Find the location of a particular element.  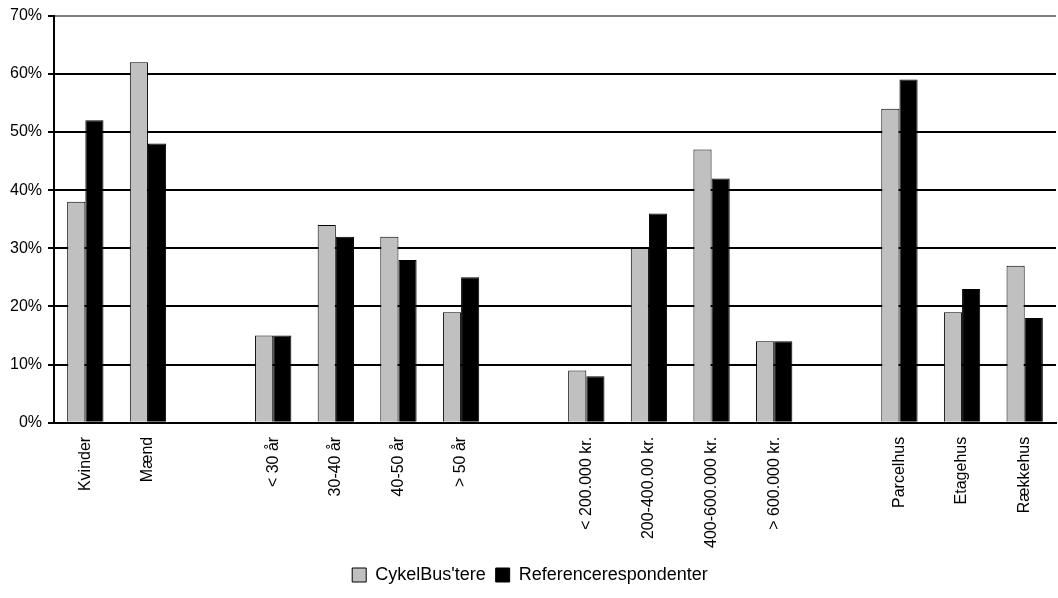

y-tick-label: 20% is located at coordinates (26, 305).